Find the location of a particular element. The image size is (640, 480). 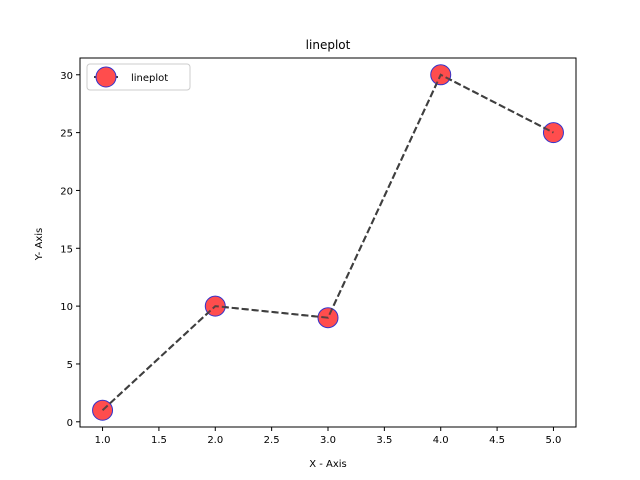

x-tick-label: 1.5 is located at coordinates (159, 440).